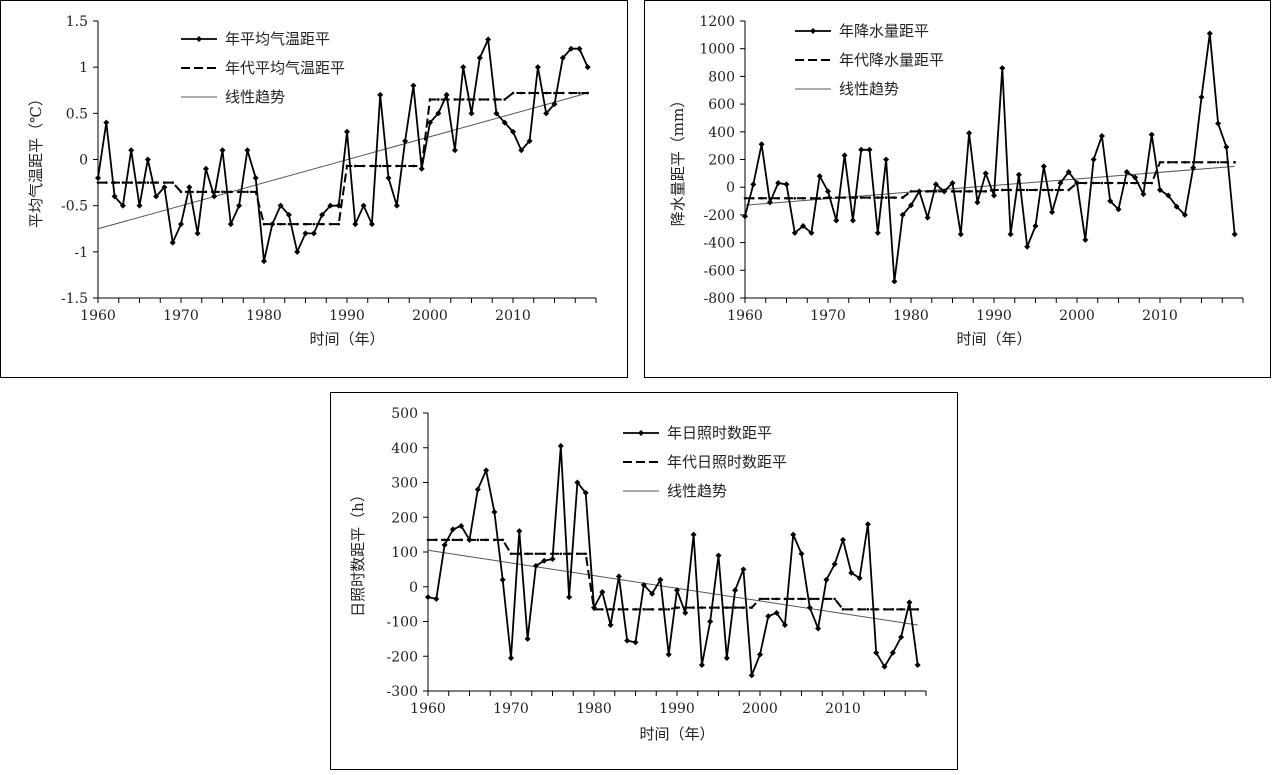  I want to click on x-tick-label: 1980, so click(594, 709).